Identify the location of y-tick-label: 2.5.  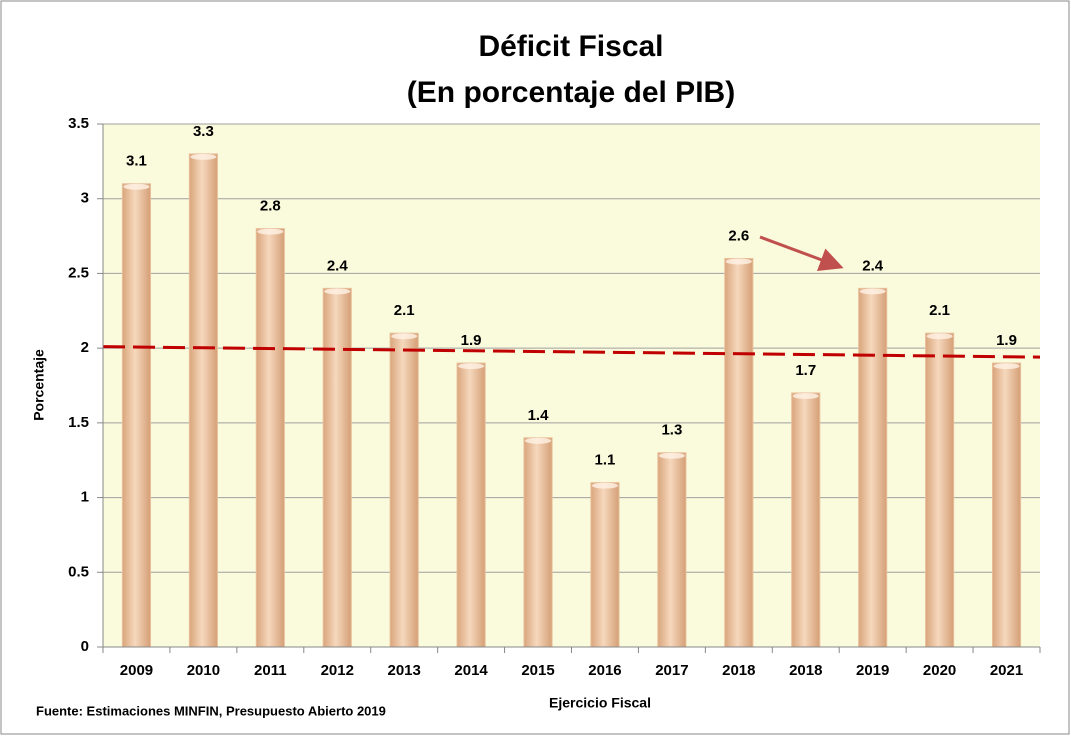
(78, 272).